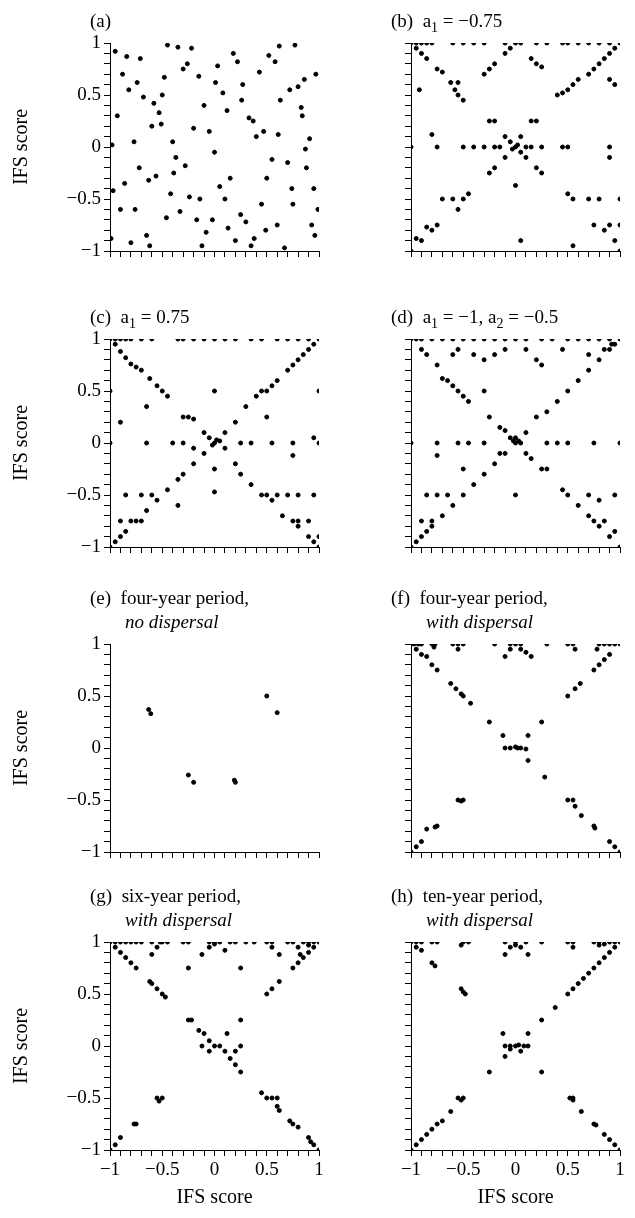  What do you see at coordinates (169, 598) in the screenshot?
I see `chart-title: (e) four-year period,` at bounding box center [169, 598].